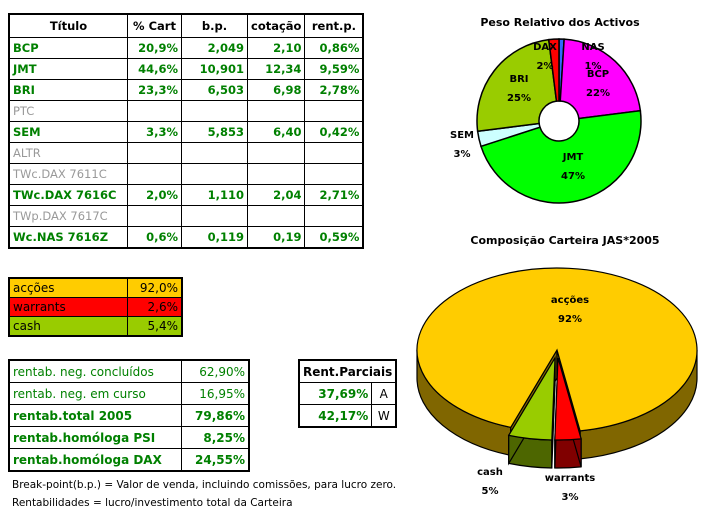 The width and height of the screenshot is (723, 513). What do you see at coordinates (68, 237) in the screenshot?
I see `cell-name: Wc.NAS 7616Z` at bounding box center [68, 237].